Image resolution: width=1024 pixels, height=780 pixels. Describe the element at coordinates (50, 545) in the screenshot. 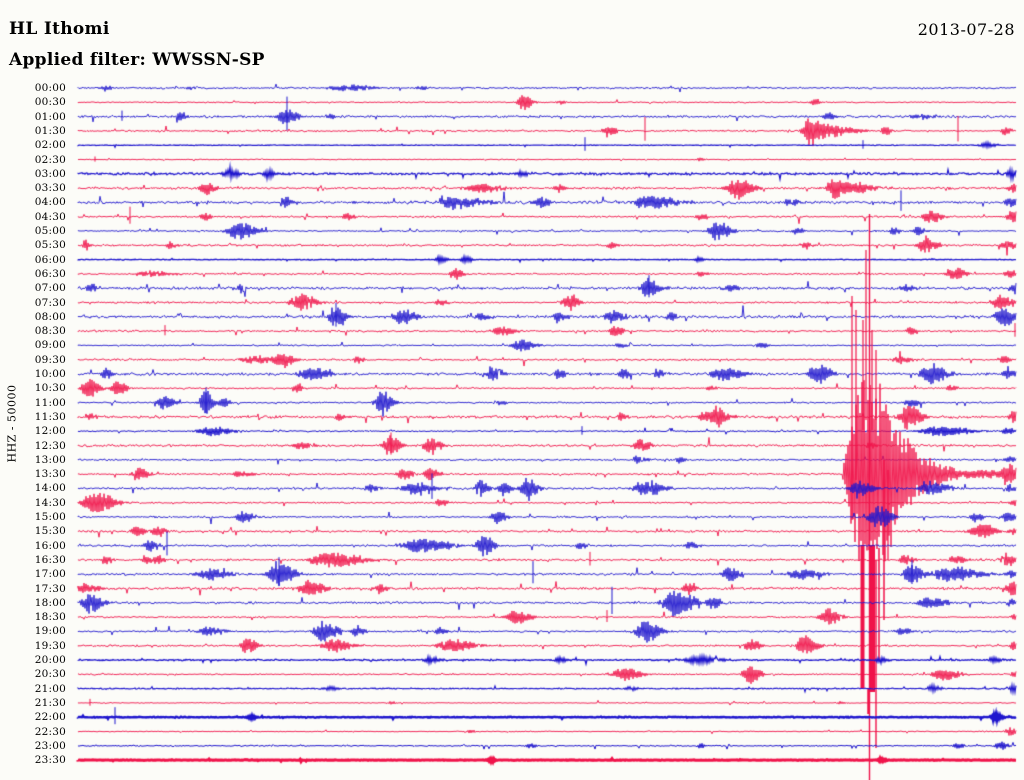

I see `row-time-label: 16:00` at that location.